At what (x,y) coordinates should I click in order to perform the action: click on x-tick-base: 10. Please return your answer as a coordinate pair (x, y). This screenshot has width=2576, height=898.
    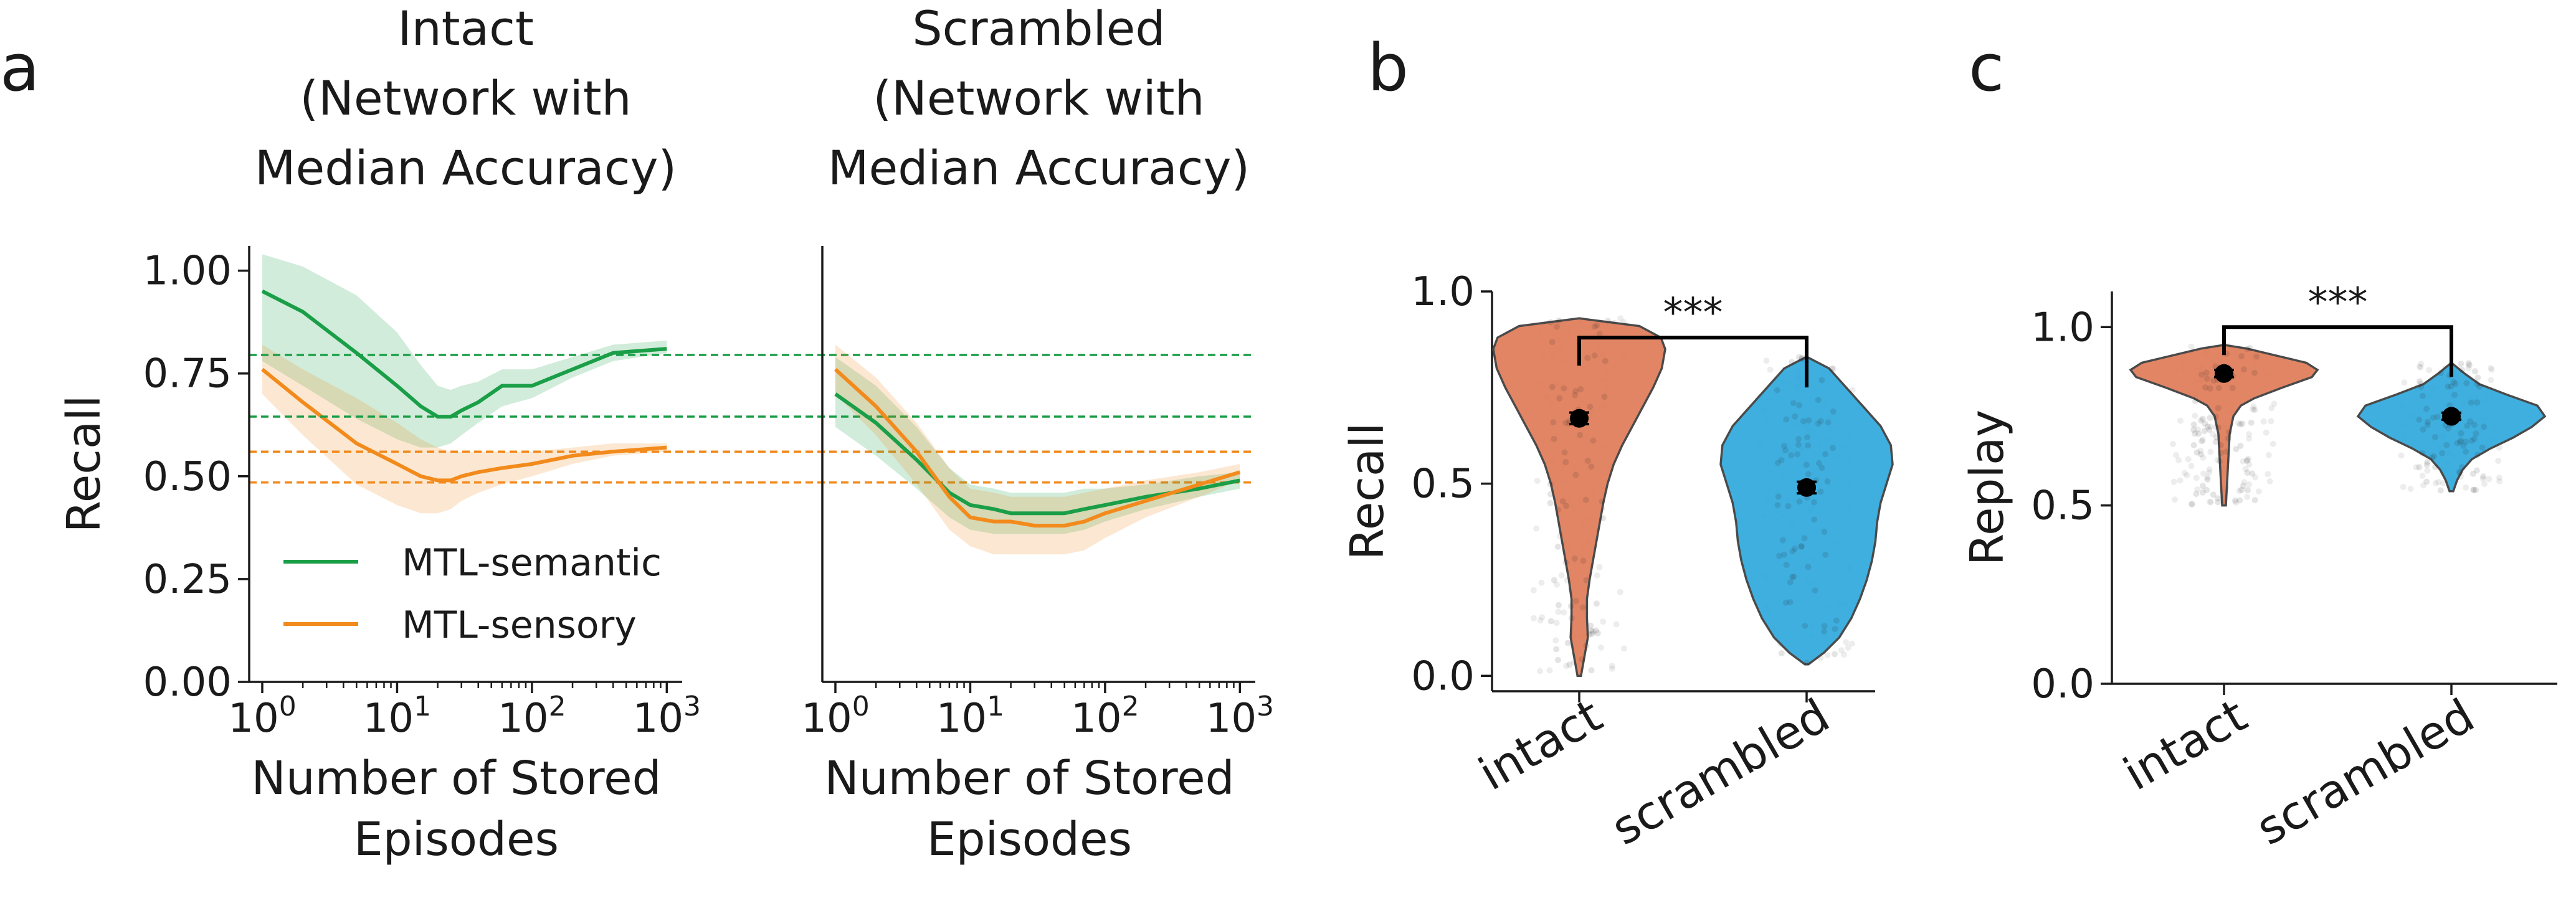
    Looking at the image, I should click on (1096, 719).